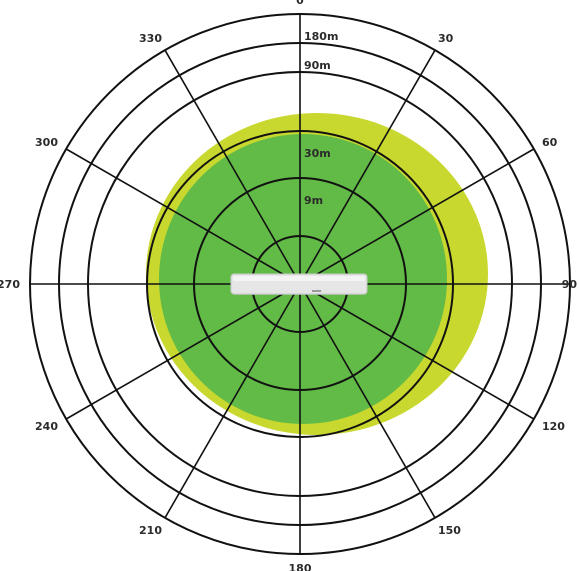 The height and width of the screenshot is (571, 579). Describe the element at coordinates (317, 65) in the screenshot. I see `range-label-90m: 90m` at that location.